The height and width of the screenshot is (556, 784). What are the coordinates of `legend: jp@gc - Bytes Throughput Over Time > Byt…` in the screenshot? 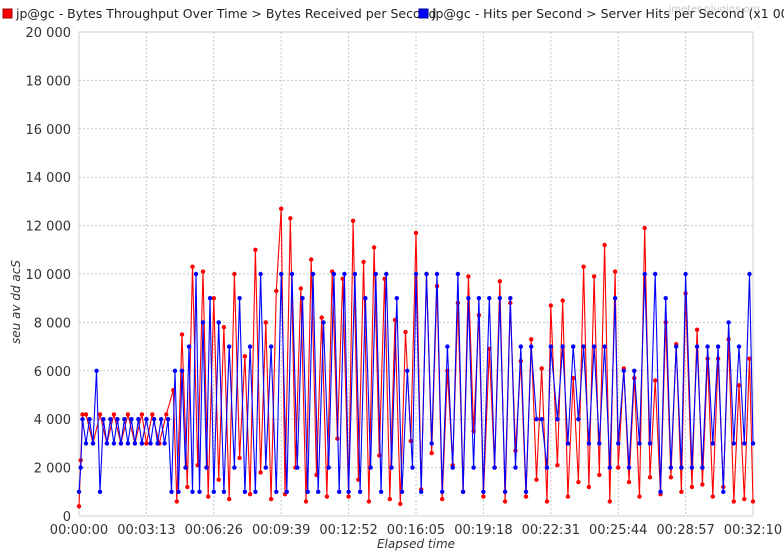 It's located at (393, 13).